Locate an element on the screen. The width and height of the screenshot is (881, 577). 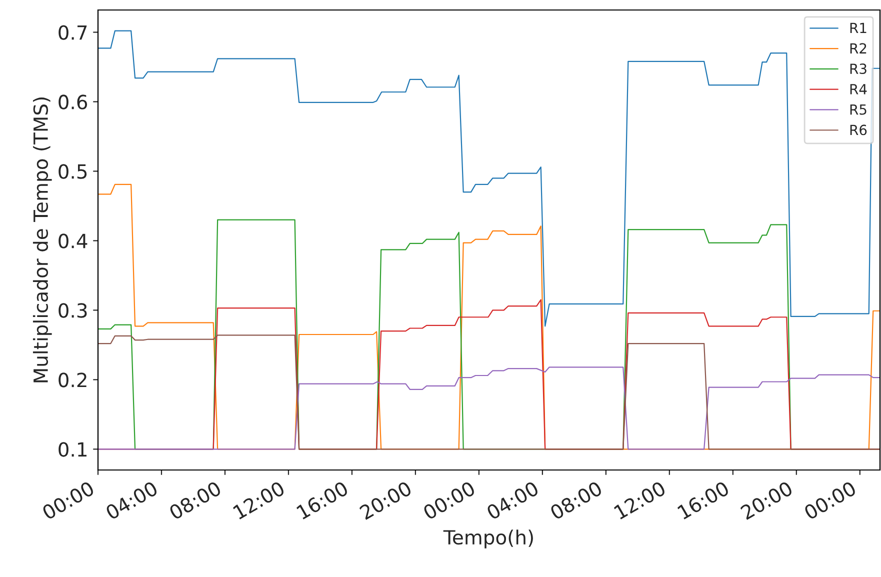
legend-label: R2 is located at coordinates (858, 48).